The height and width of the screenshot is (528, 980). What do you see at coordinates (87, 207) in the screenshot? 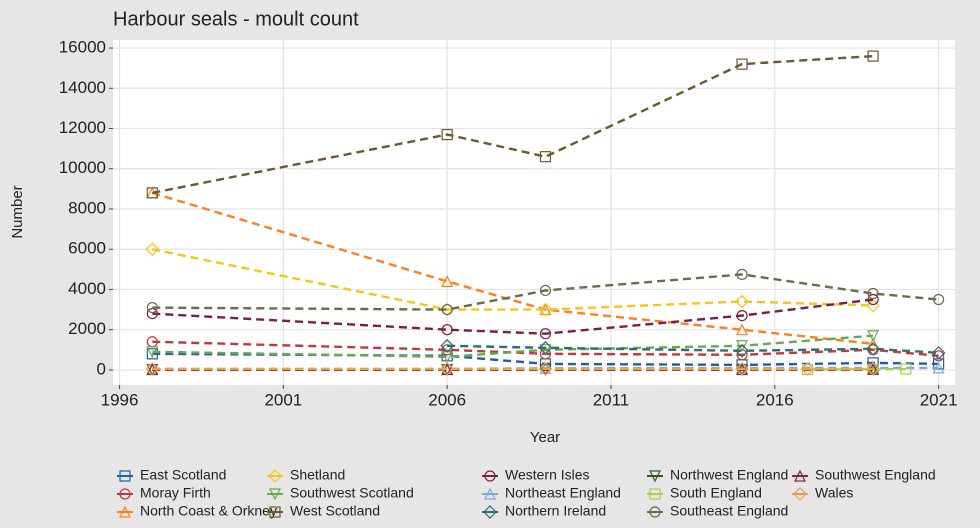
I see `y-tick-label: 8000` at bounding box center [87, 207].